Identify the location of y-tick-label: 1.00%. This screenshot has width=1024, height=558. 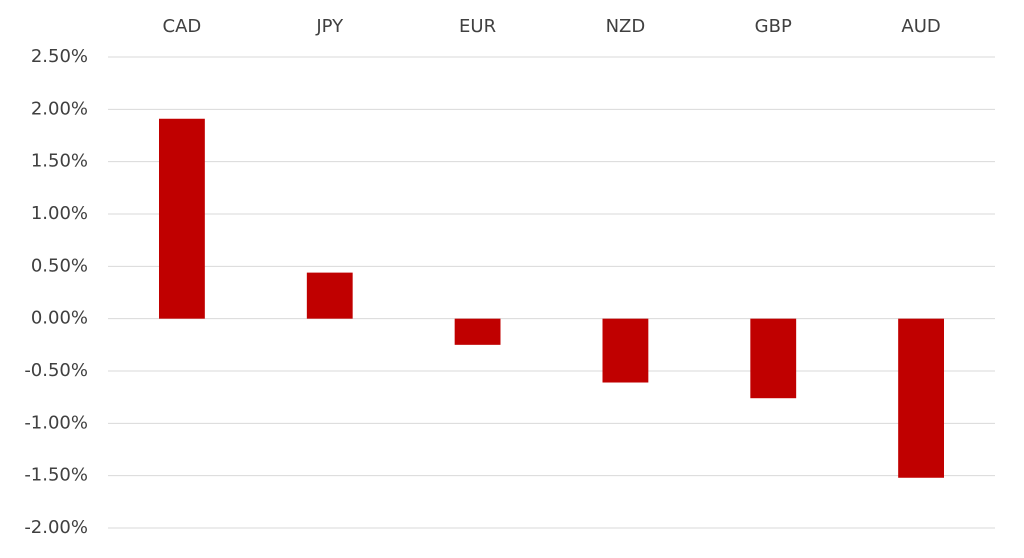
(59, 213).